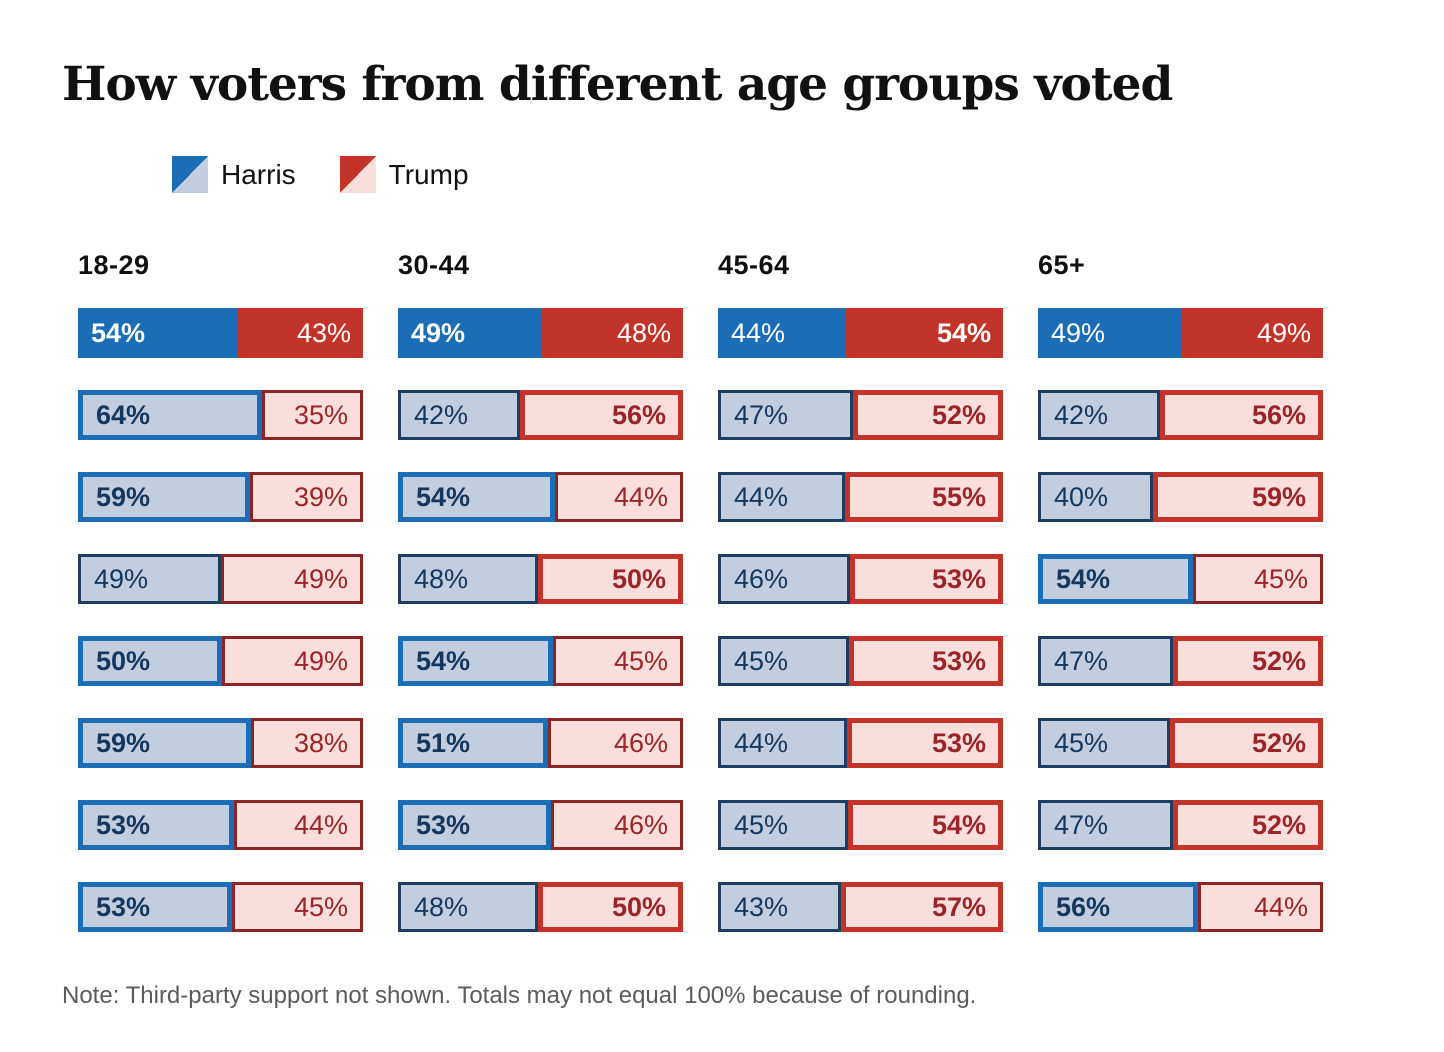  What do you see at coordinates (470, 333) in the screenshot?
I see `harris-segment: 49%` at bounding box center [470, 333].